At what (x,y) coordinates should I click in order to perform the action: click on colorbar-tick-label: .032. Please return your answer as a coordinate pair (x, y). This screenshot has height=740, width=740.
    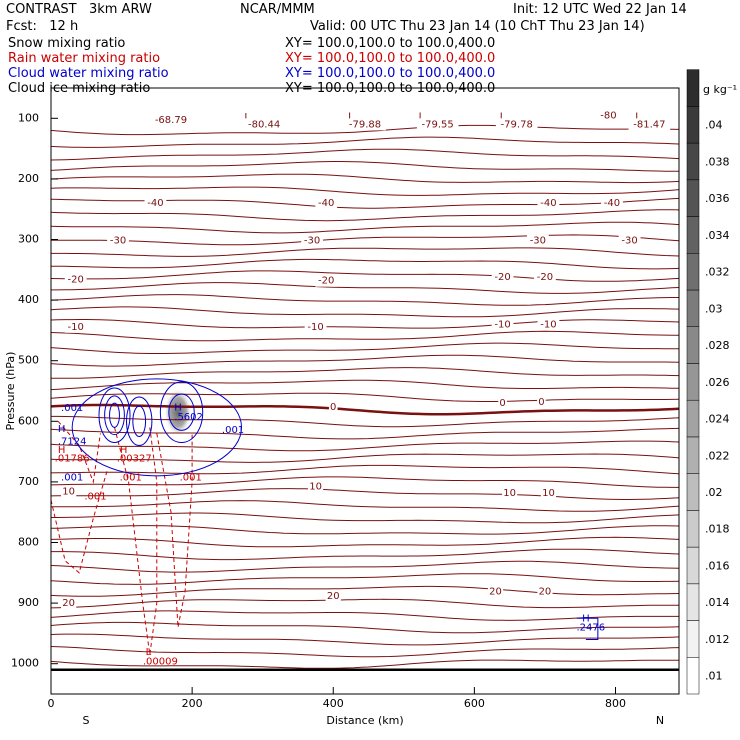
    Looking at the image, I should click on (717, 272).